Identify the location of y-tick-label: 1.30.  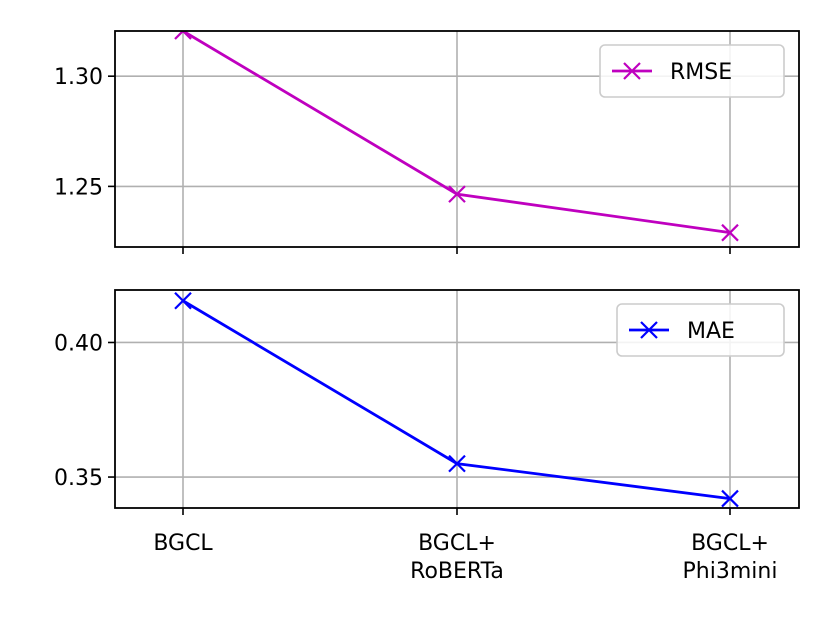
(78, 77).